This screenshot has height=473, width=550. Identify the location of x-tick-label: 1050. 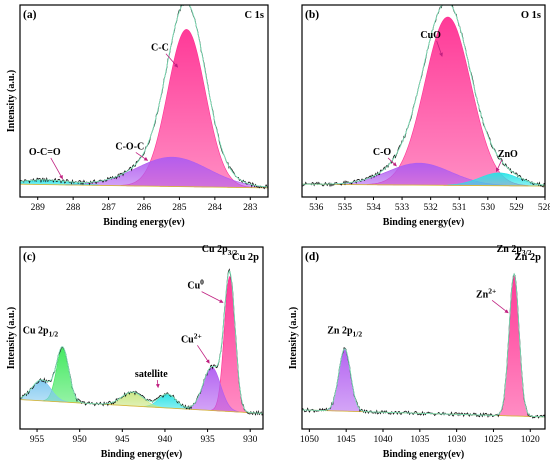
(309, 440).